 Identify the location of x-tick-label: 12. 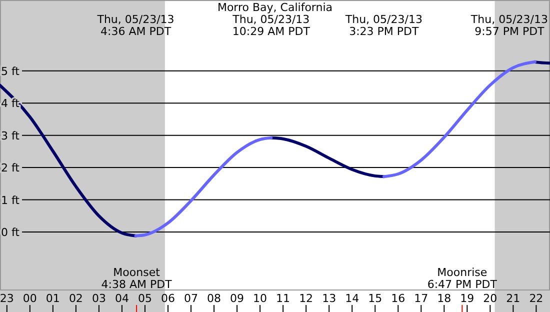
(306, 298).